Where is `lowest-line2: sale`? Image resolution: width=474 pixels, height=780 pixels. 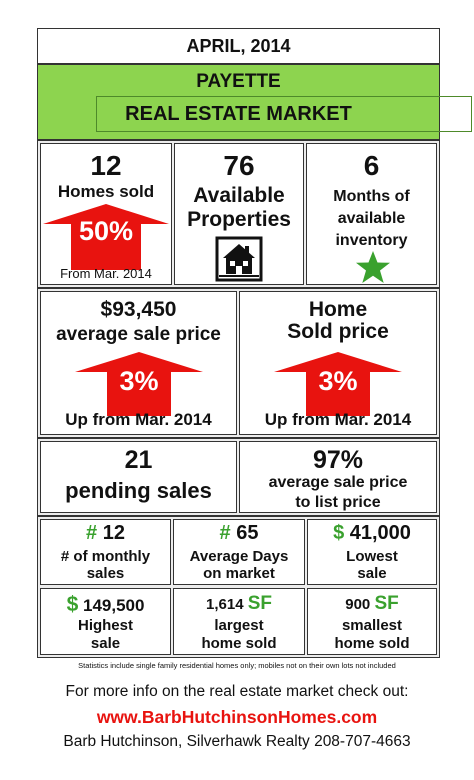
lowest-line2: sale is located at coordinates (372, 573).